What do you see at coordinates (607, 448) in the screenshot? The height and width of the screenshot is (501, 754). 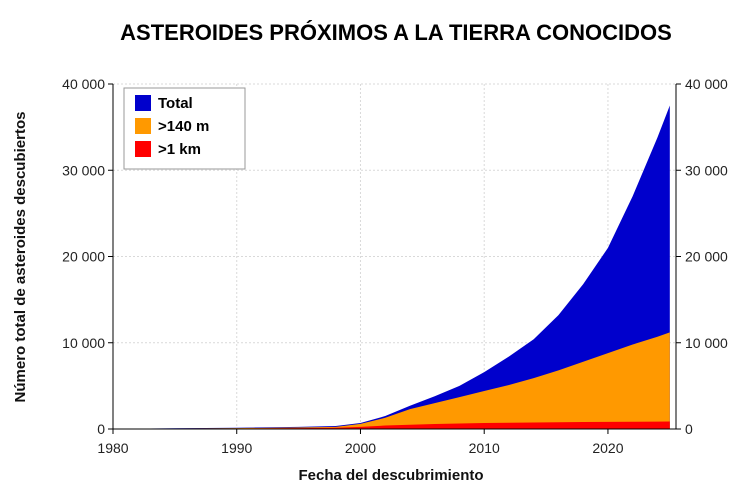 I see `x-tick-label-4: 2020` at bounding box center [607, 448].